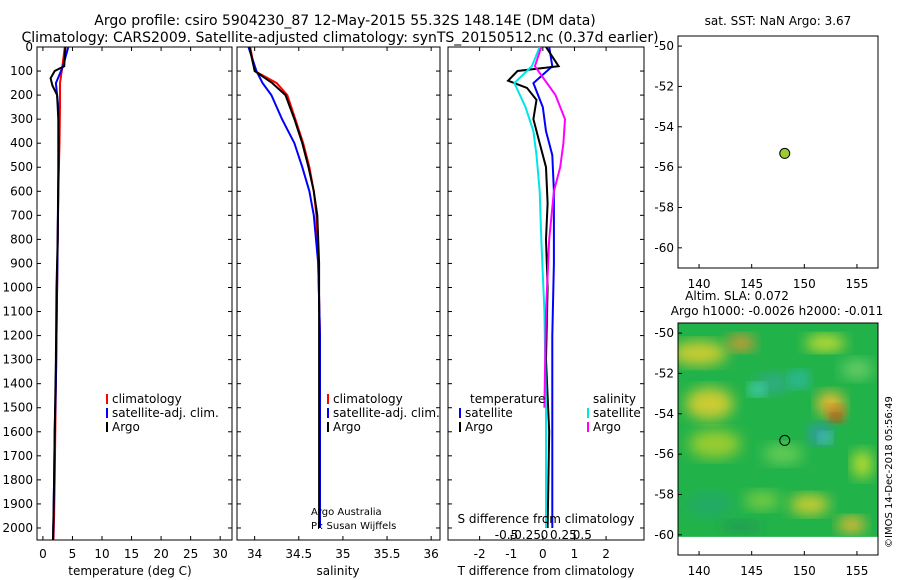 The image size is (900, 580). I want to click on credit-line-1: Argo Australia, so click(346, 512).